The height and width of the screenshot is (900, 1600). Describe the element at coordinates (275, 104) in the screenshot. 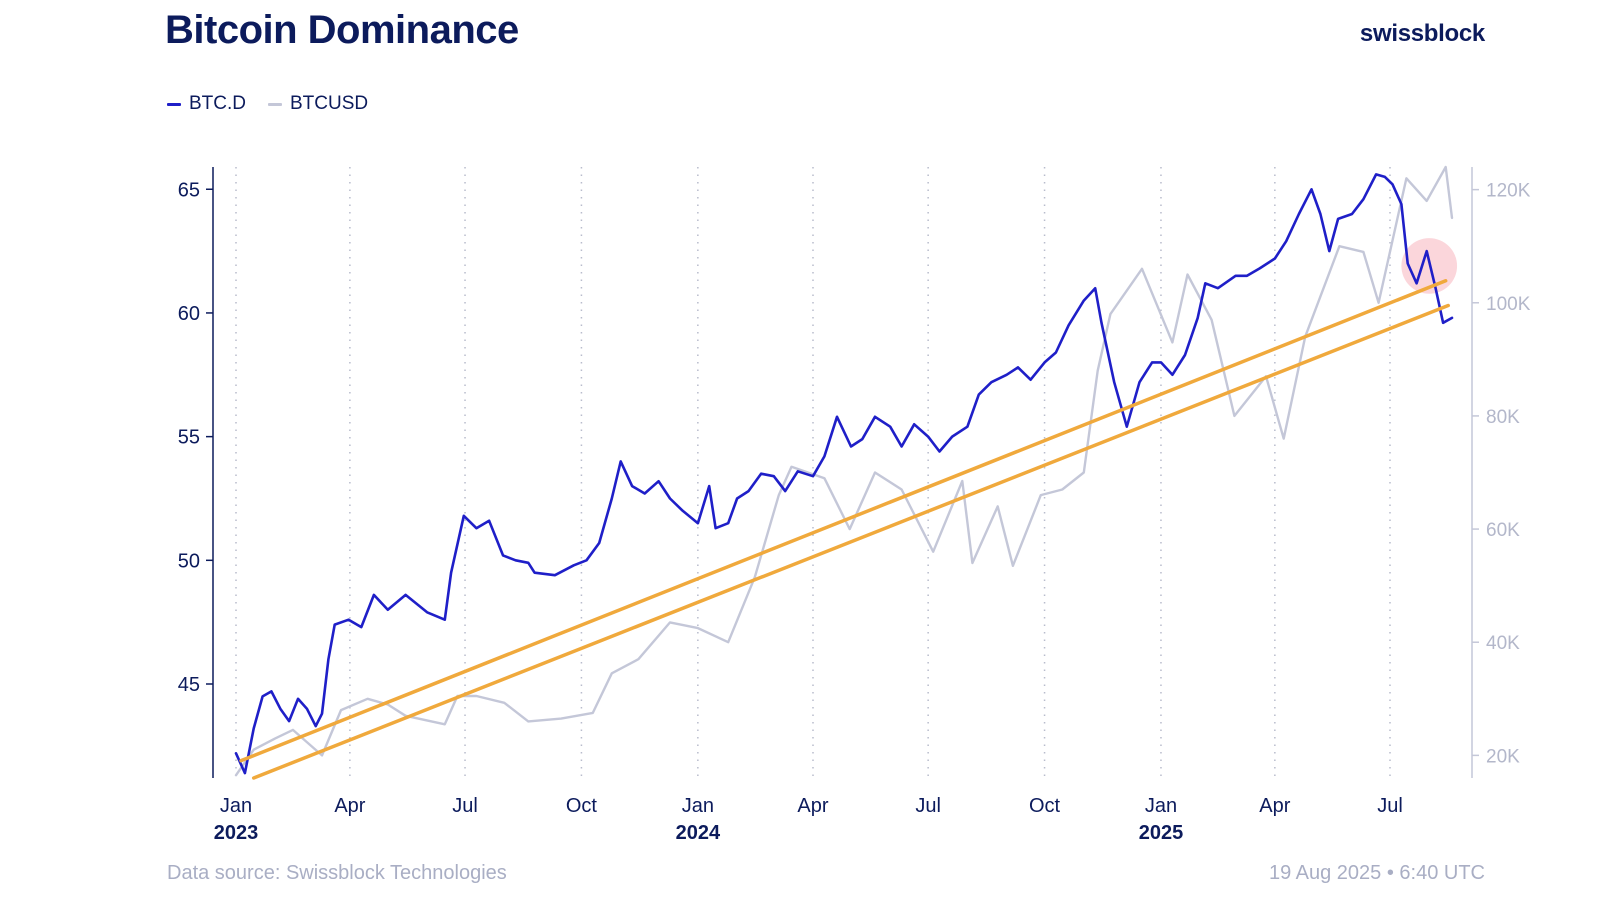

I see `legend-swatch-btcusd` at that location.